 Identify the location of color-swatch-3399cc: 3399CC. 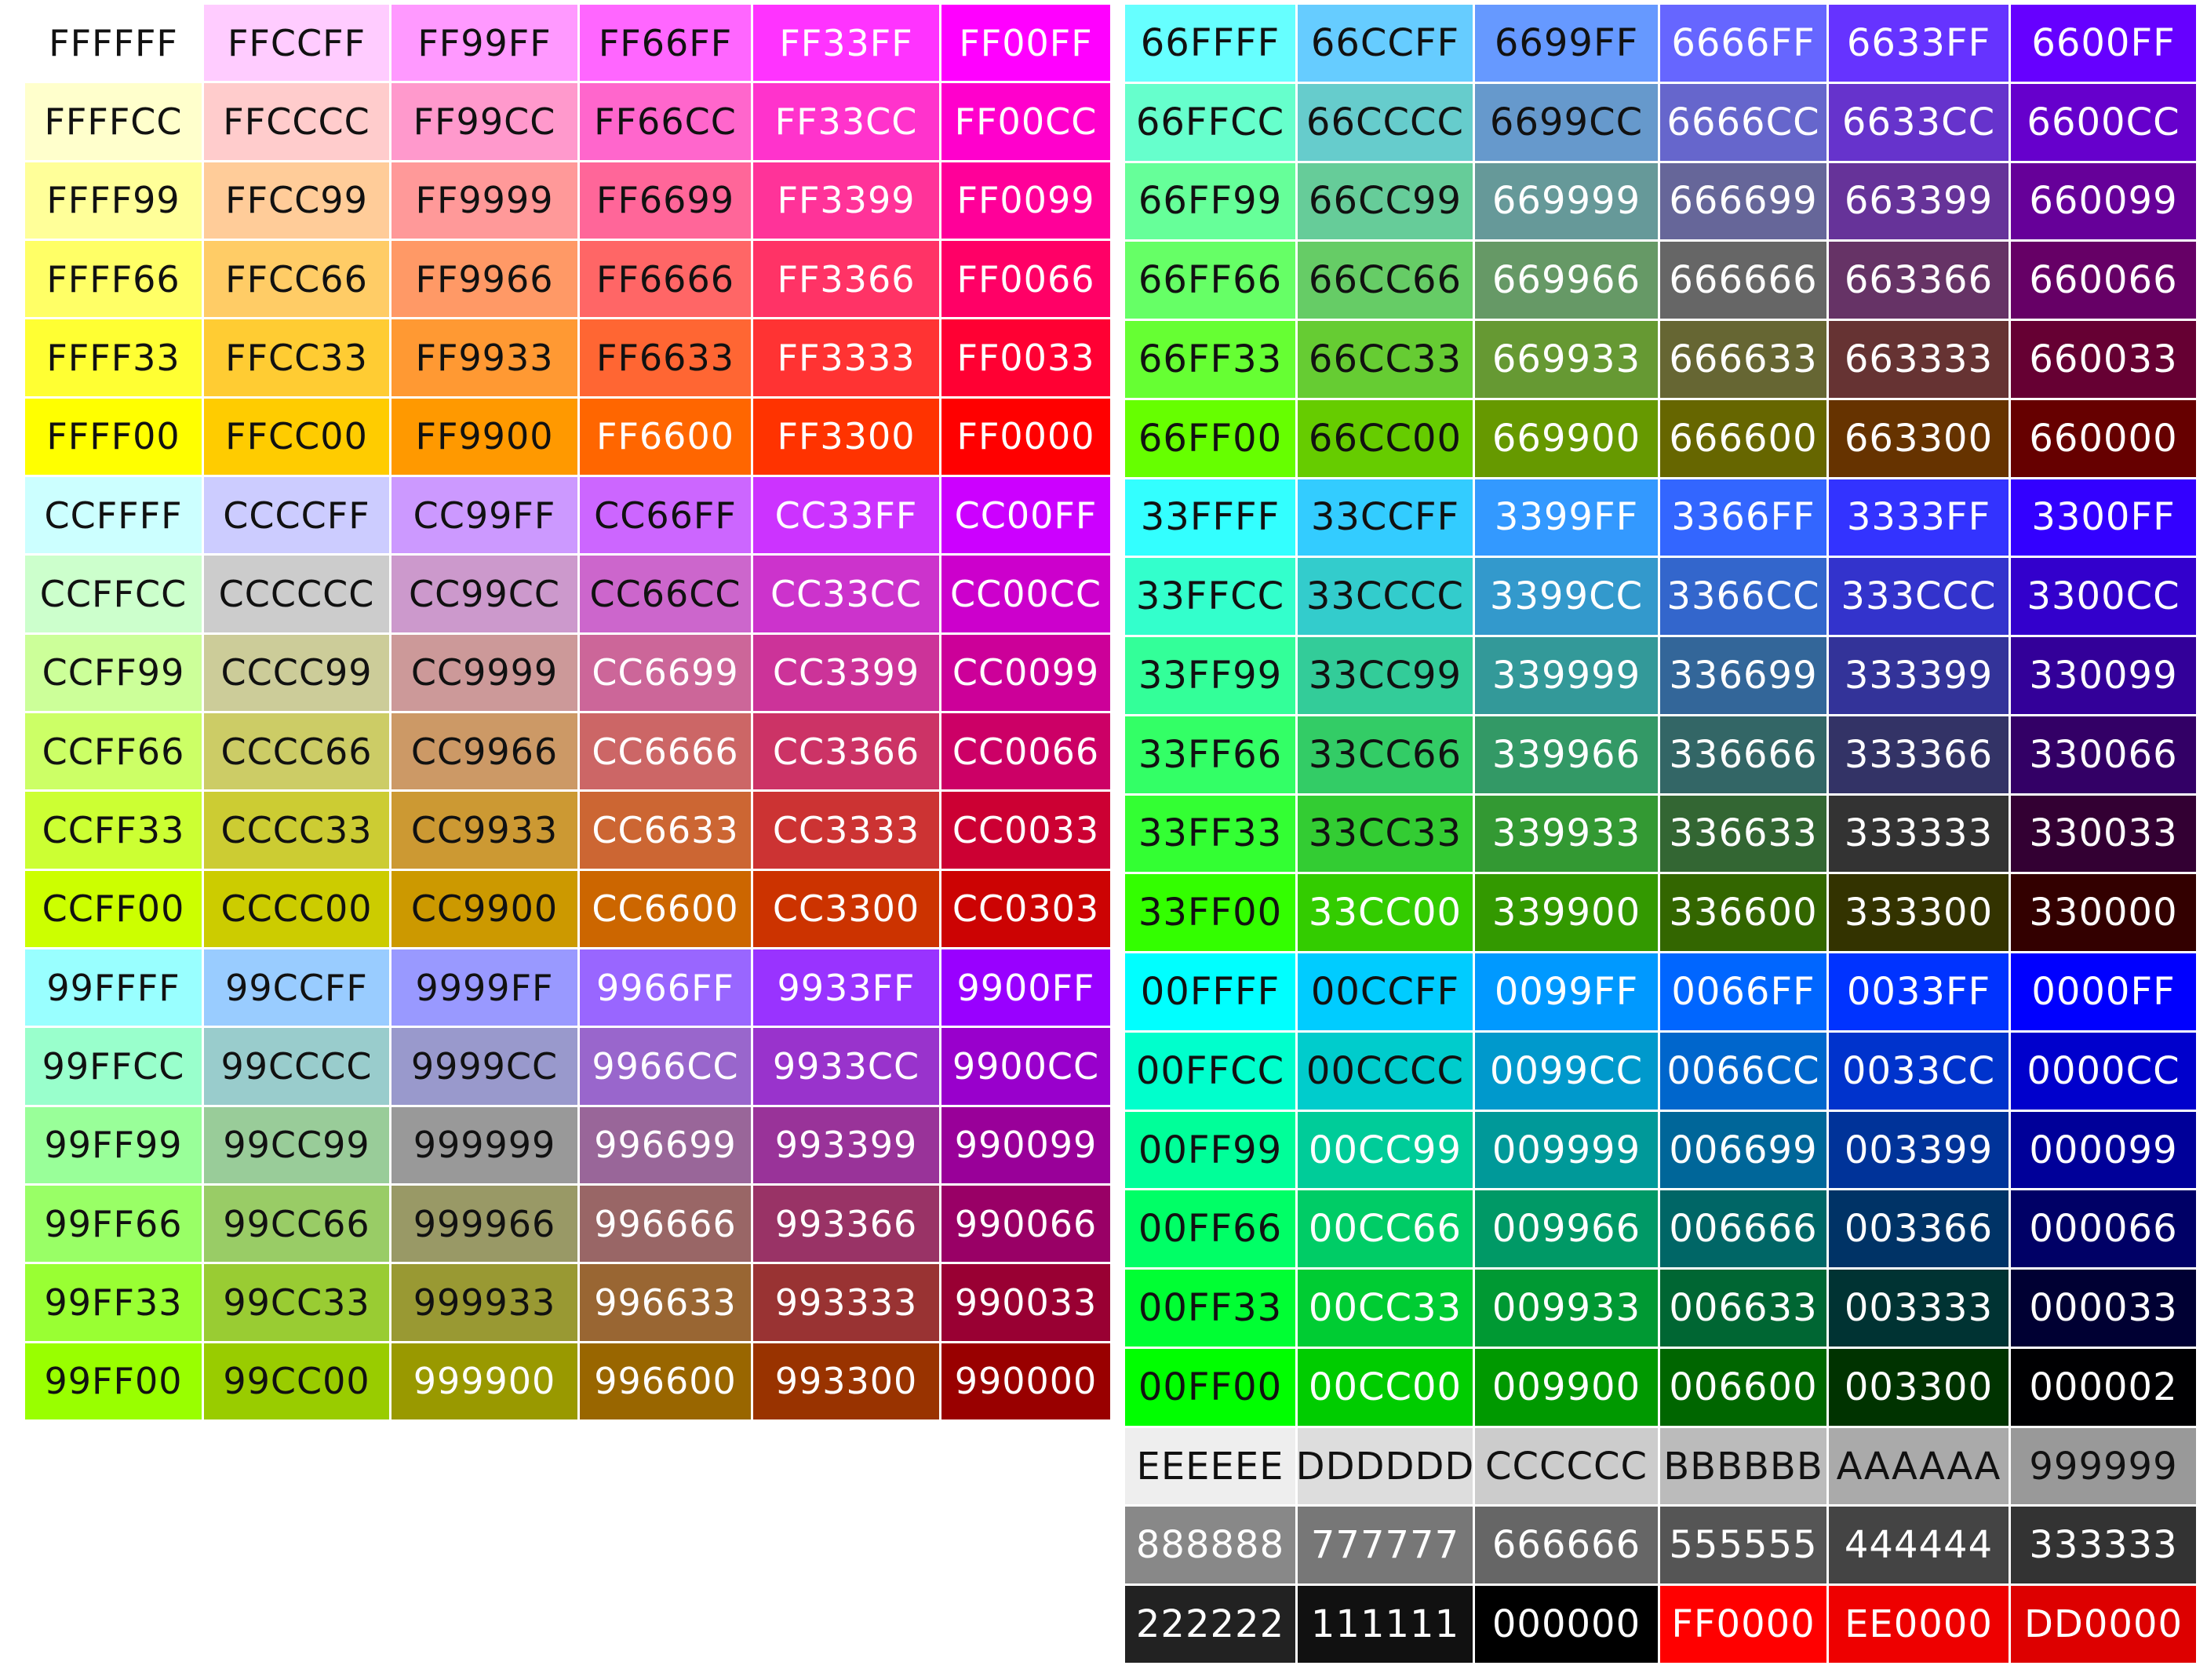
(1567, 598).